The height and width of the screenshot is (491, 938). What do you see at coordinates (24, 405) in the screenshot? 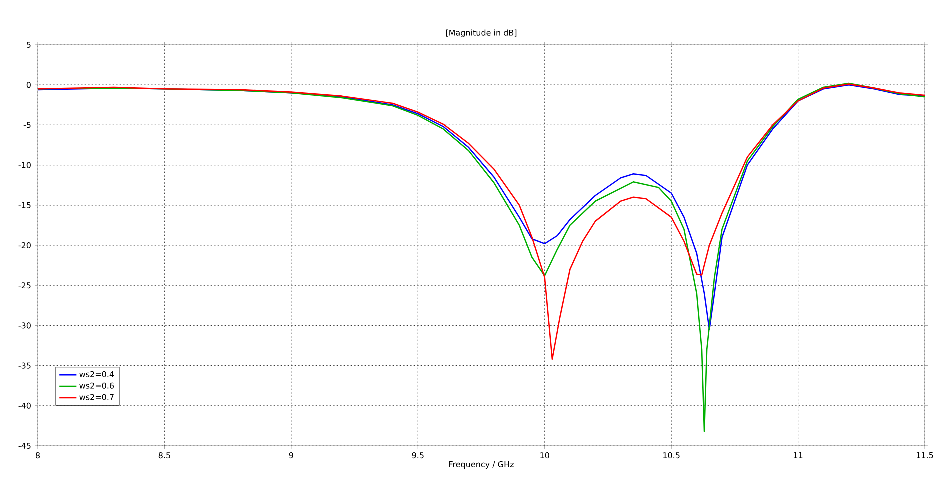
I see `y-tick-label: -40` at bounding box center [24, 405].